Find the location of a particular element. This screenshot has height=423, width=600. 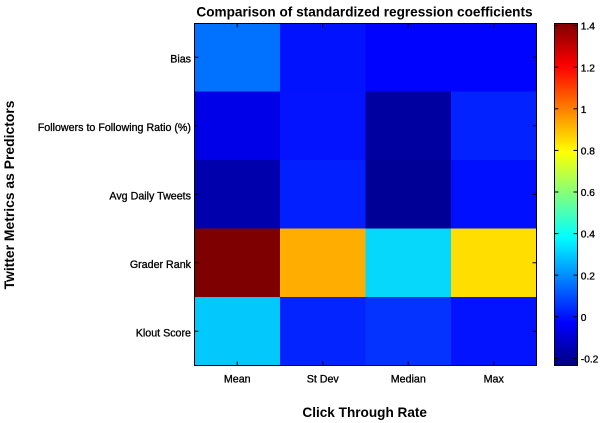

svg-text: Bias is located at coordinates (180, 59).